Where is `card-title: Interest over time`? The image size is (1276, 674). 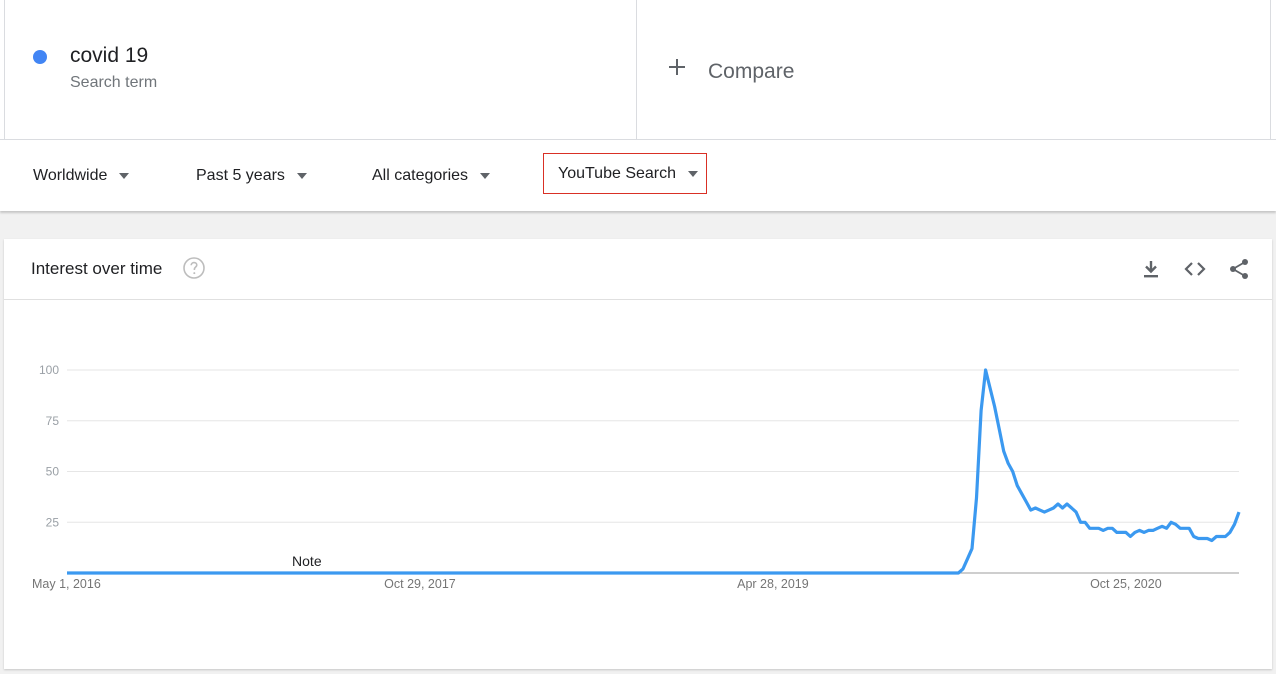 card-title: Interest over time is located at coordinates (97, 268).